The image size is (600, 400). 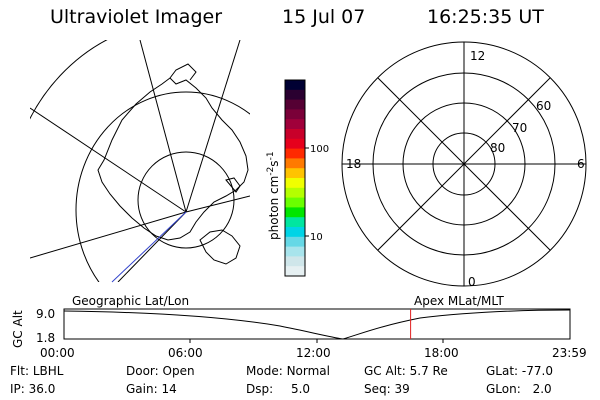 What do you see at coordinates (260, 389) in the screenshot?
I see `dsp-label: Dsp:` at bounding box center [260, 389].